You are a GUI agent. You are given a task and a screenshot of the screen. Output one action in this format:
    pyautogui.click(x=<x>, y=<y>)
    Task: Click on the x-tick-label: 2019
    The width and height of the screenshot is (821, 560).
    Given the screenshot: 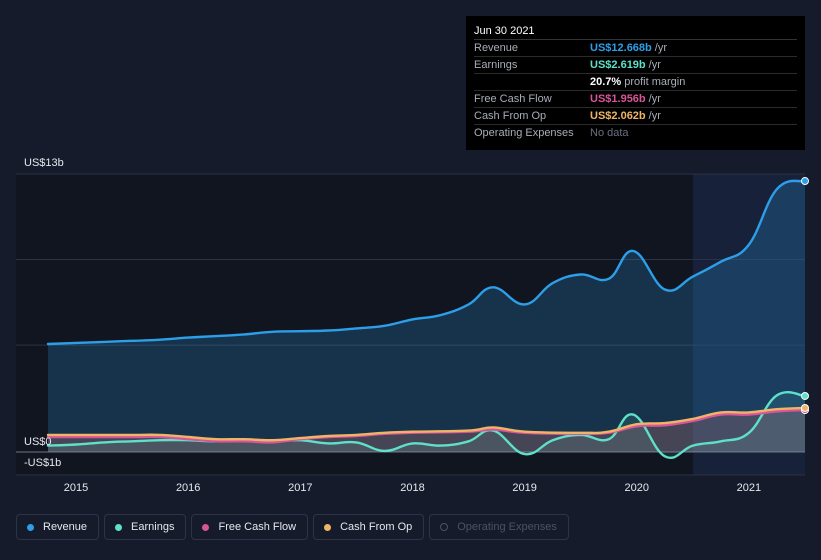 What is the action you would take?
    pyautogui.click(x=524, y=488)
    